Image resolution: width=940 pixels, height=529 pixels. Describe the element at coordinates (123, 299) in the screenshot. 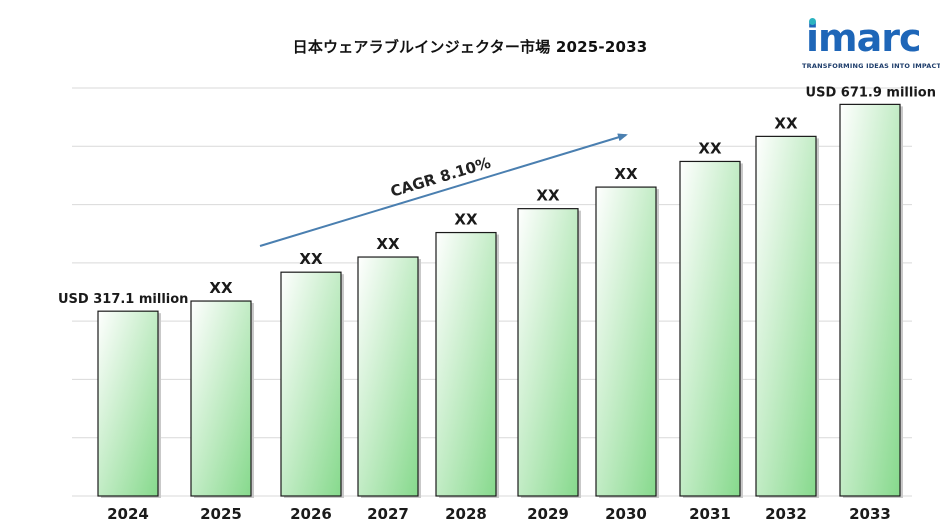

I see `value-label-2024: USD 317.1 million` at that location.